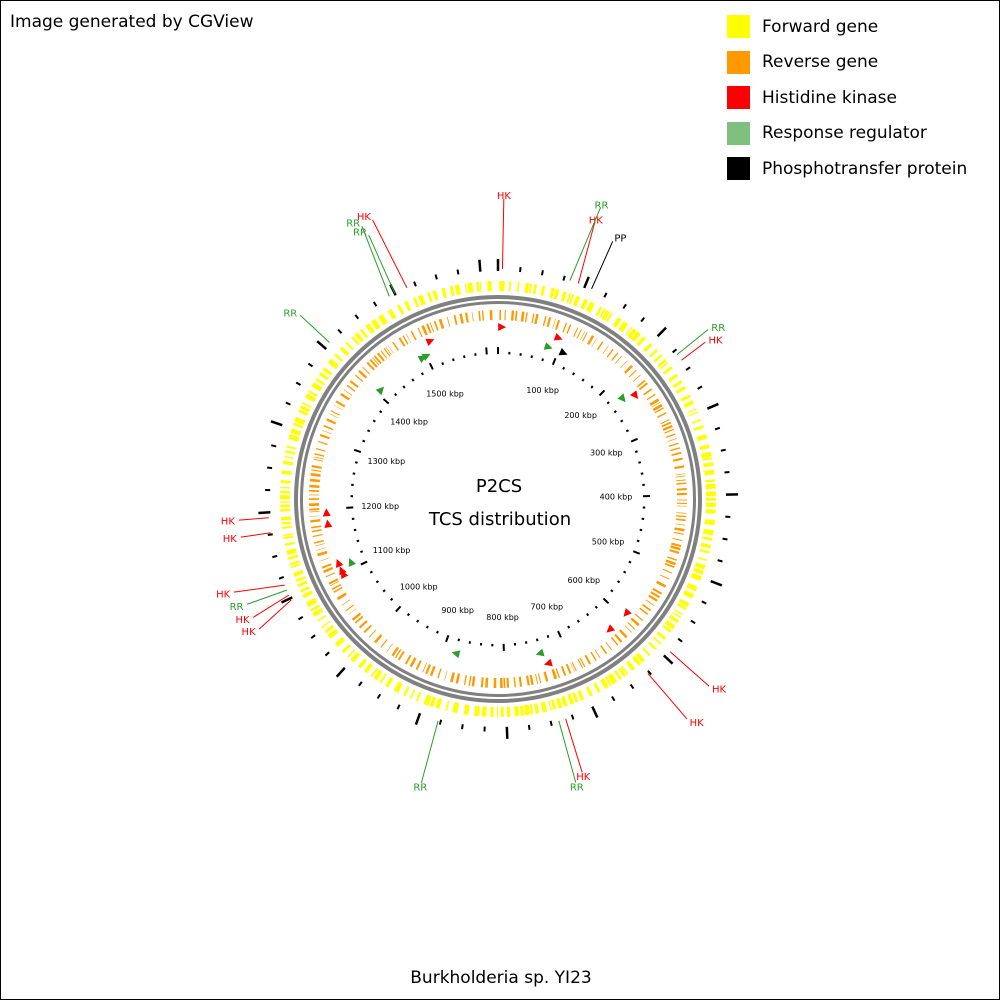  Describe the element at coordinates (223, 594) in the screenshot. I see `callout-label-11: HK` at that location.